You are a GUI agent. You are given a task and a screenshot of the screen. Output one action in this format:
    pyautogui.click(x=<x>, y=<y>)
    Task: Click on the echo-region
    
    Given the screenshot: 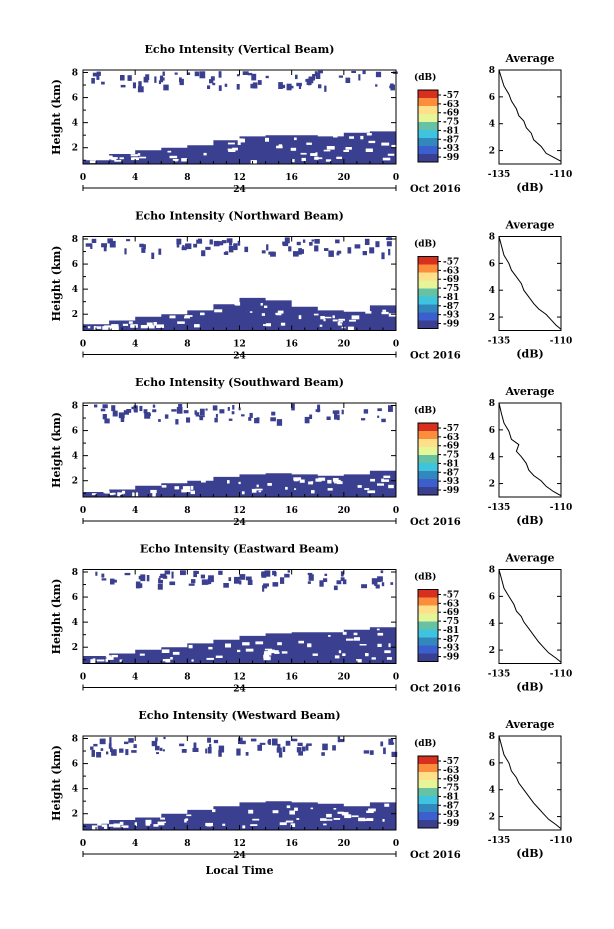 What is the action you would take?
    pyautogui.click(x=239, y=645)
    